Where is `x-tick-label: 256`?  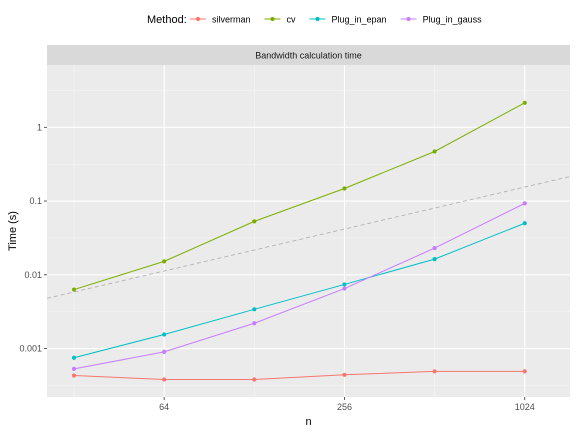 x-tick-label: 256 is located at coordinates (344, 407).